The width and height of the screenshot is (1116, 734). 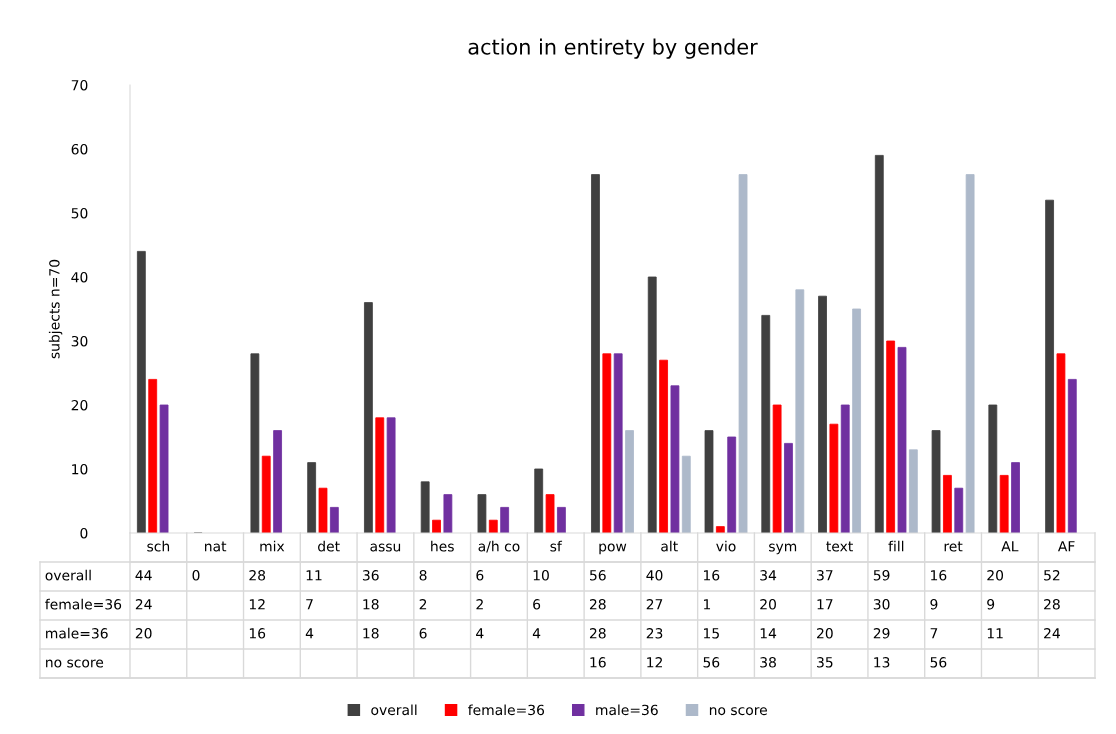 What do you see at coordinates (272, 546) in the screenshot?
I see `x-tick-label: mix` at bounding box center [272, 546].